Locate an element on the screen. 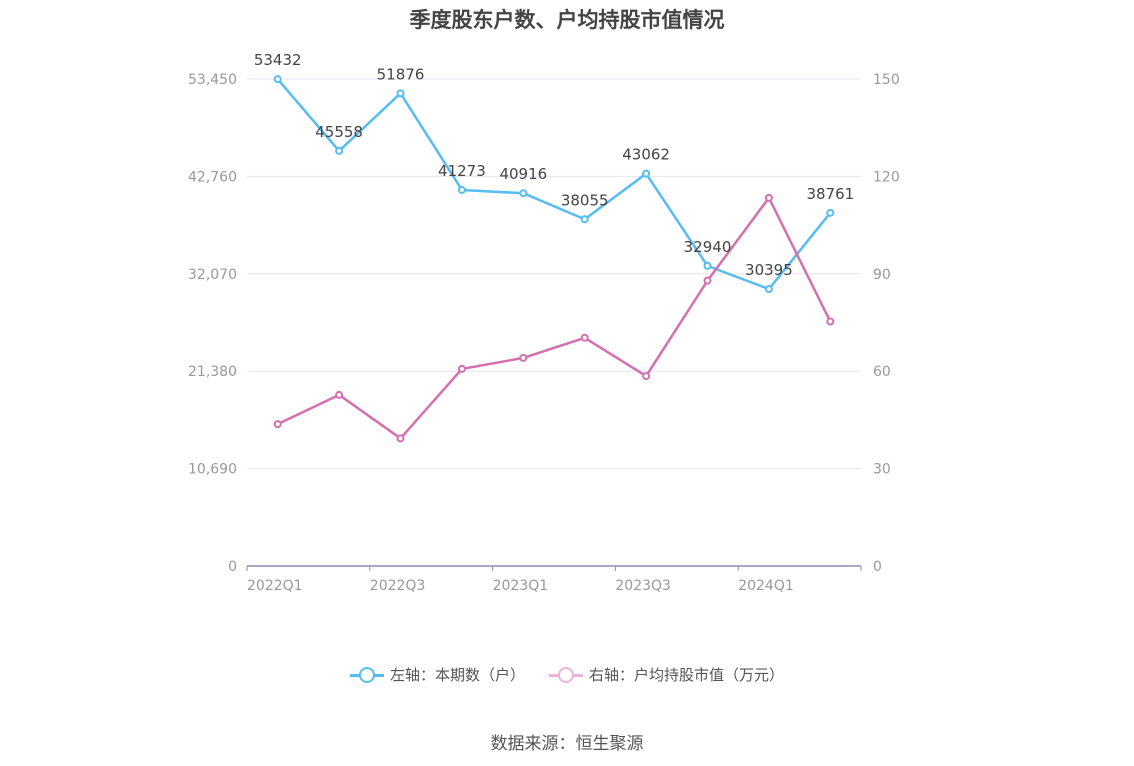 The height and width of the screenshot is (766, 1134). y-right-tick-label: 0 is located at coordinates (877, 567).